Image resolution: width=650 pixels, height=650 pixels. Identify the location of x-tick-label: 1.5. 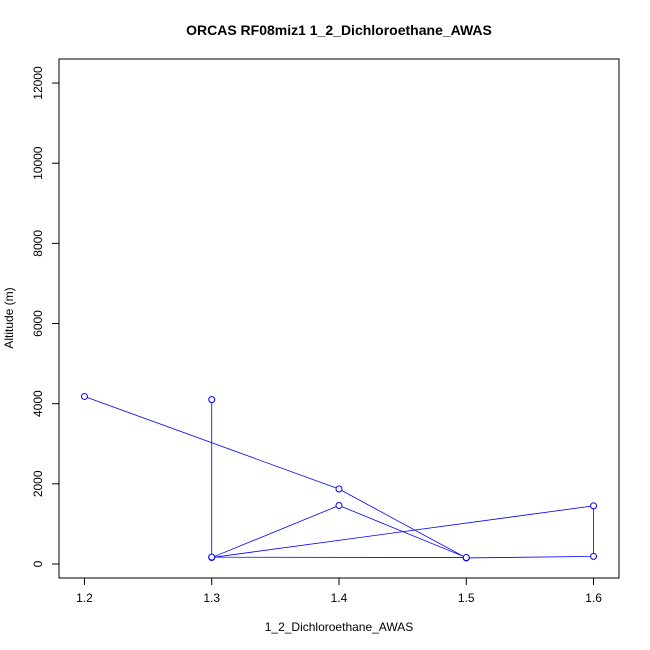
(466, 598).